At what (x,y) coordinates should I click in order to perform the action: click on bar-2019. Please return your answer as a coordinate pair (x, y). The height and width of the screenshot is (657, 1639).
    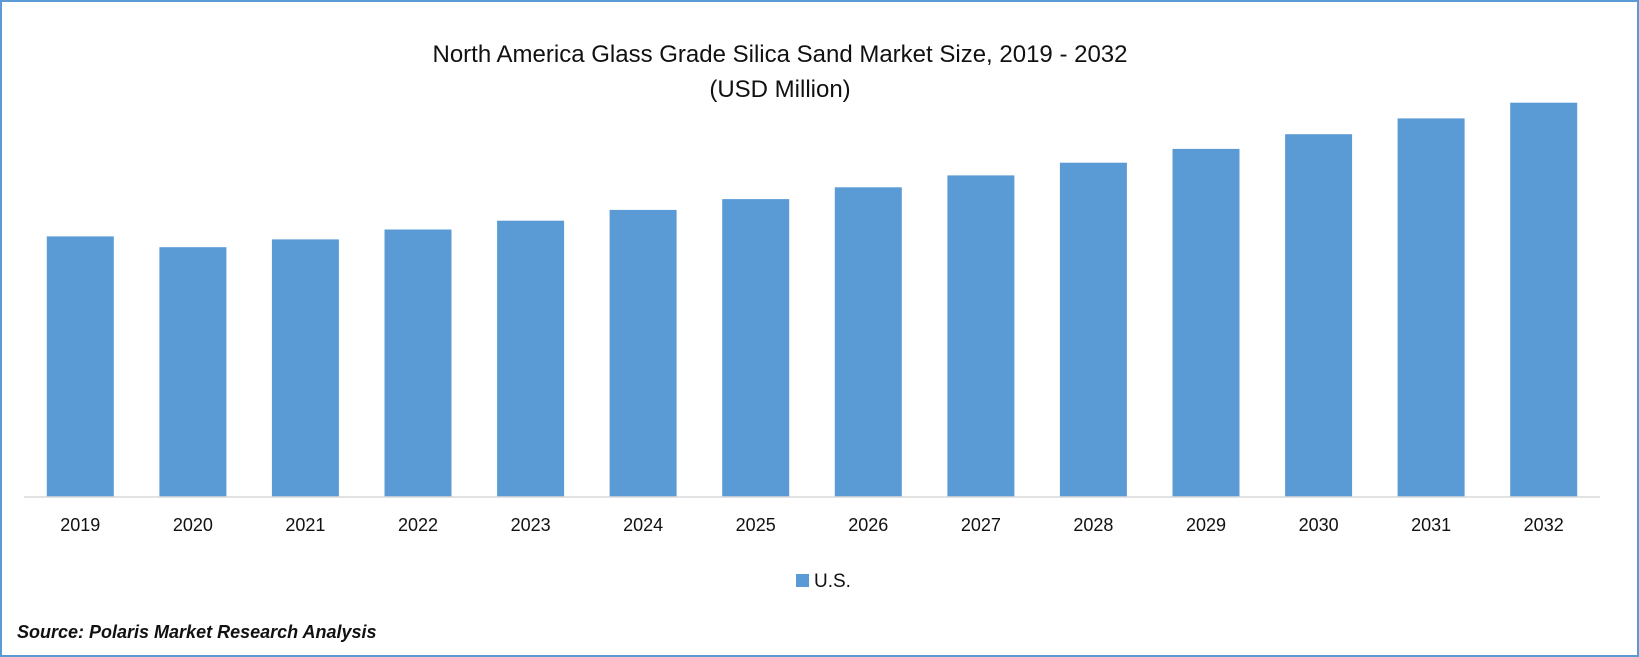
    Looking at the image, I should click on (80, 366).